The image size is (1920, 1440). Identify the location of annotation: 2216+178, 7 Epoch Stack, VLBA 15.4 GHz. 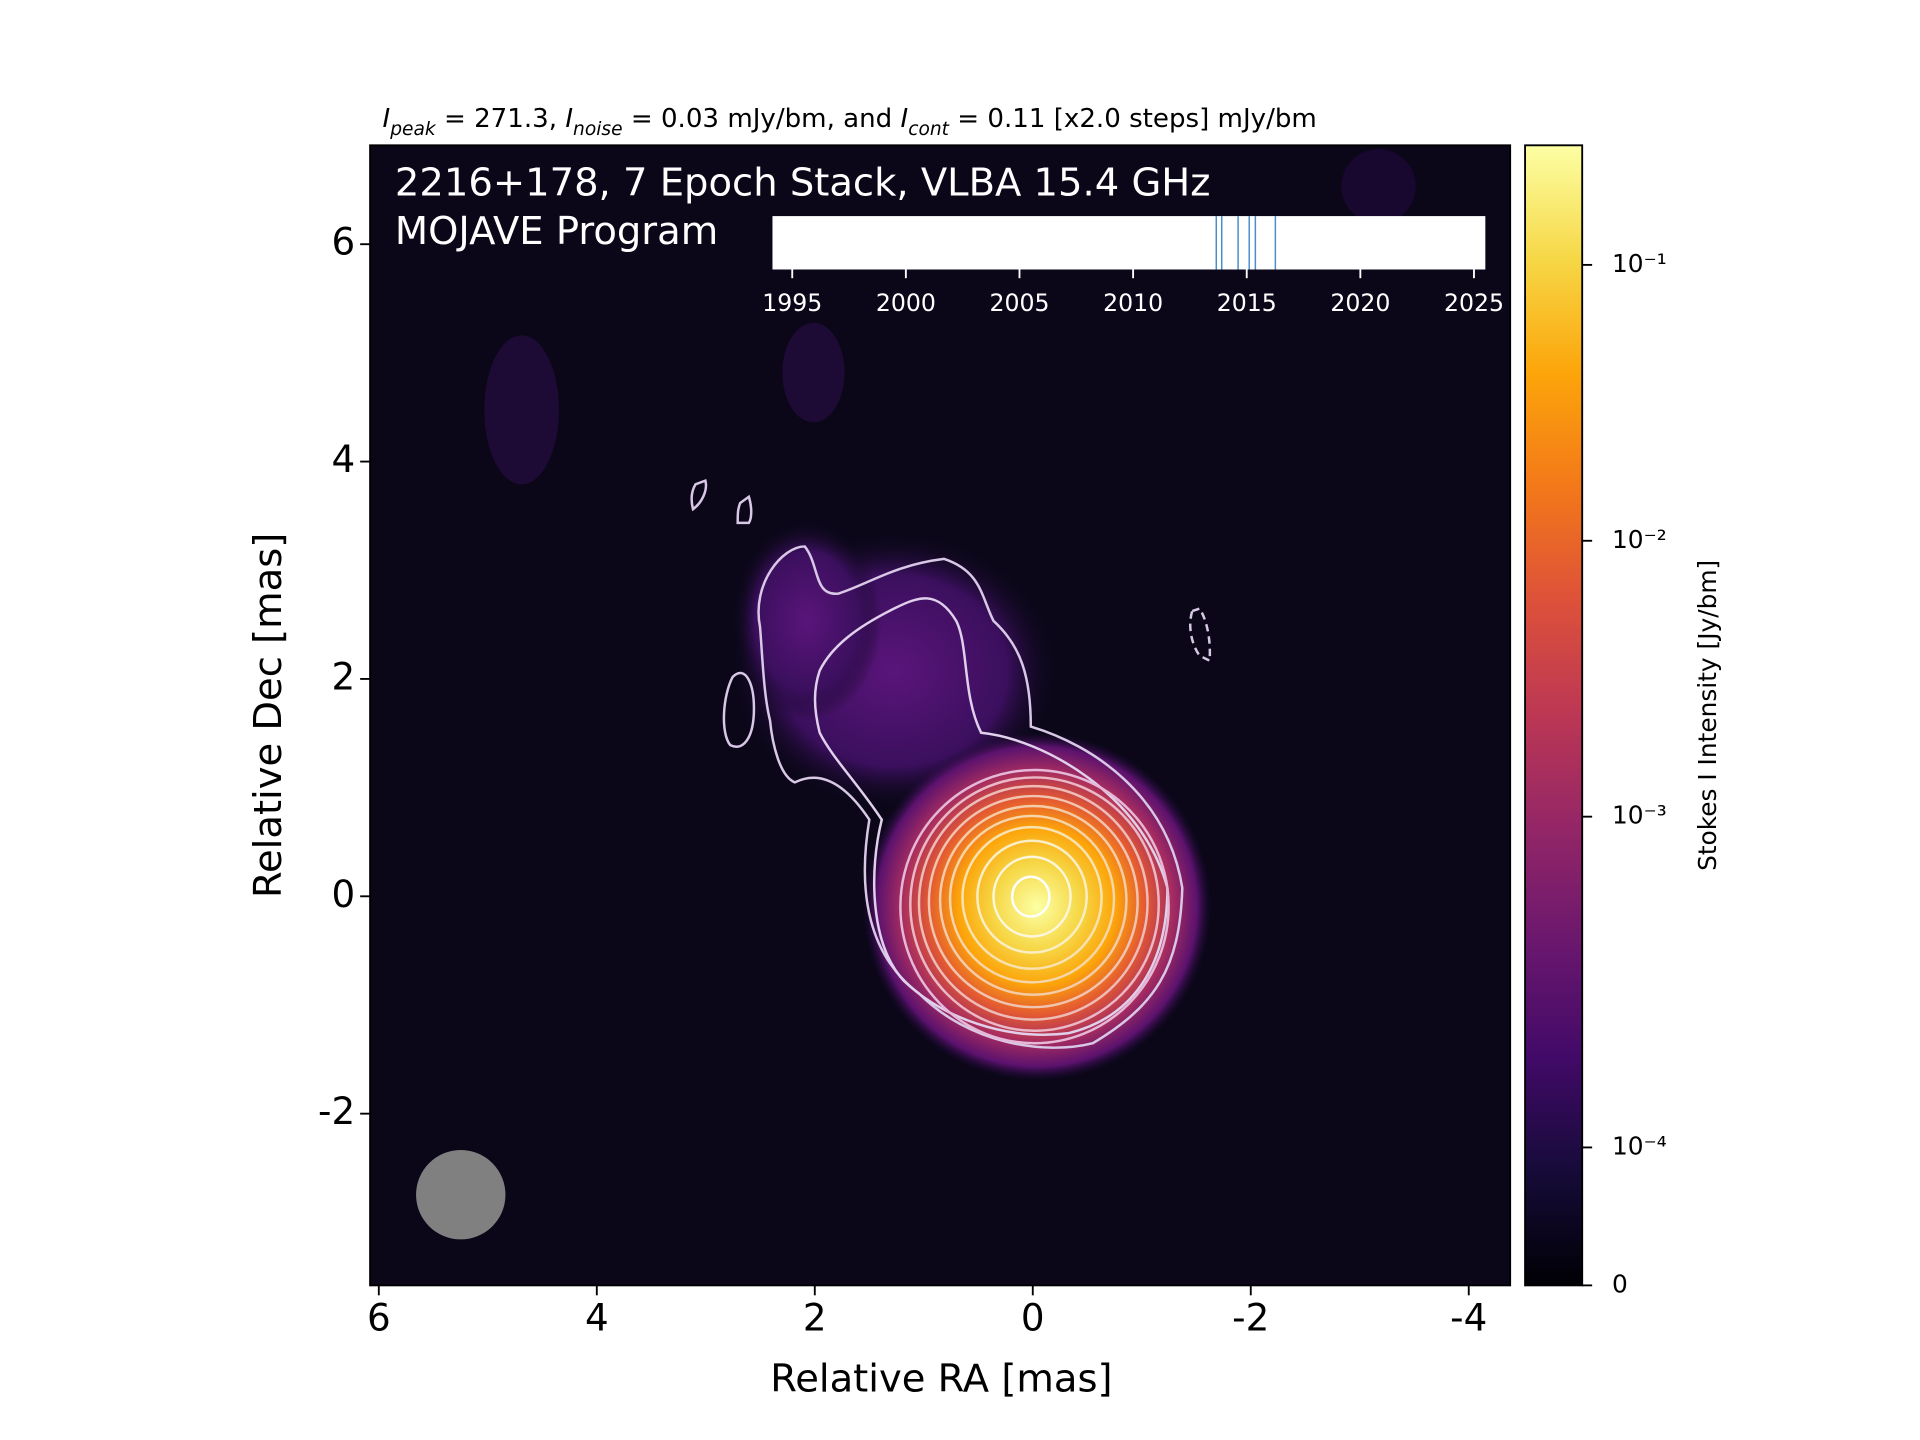
(803, 183).